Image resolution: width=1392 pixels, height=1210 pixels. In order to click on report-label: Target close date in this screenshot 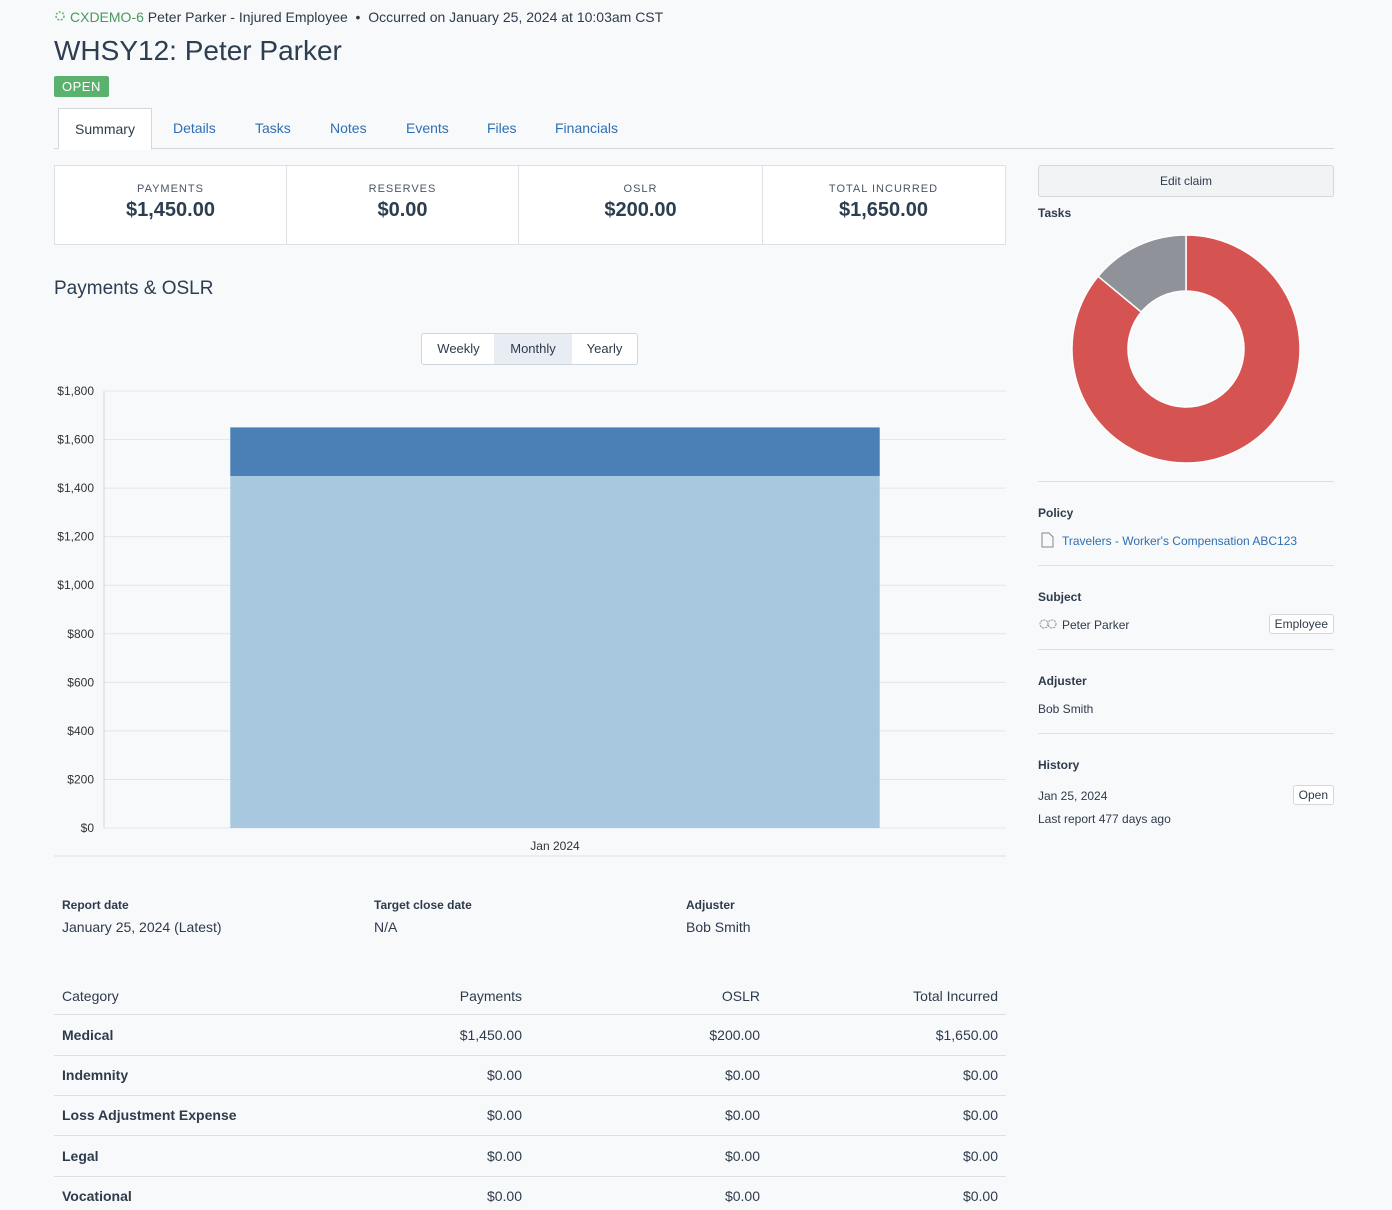, I will do `click(423, 905)`.